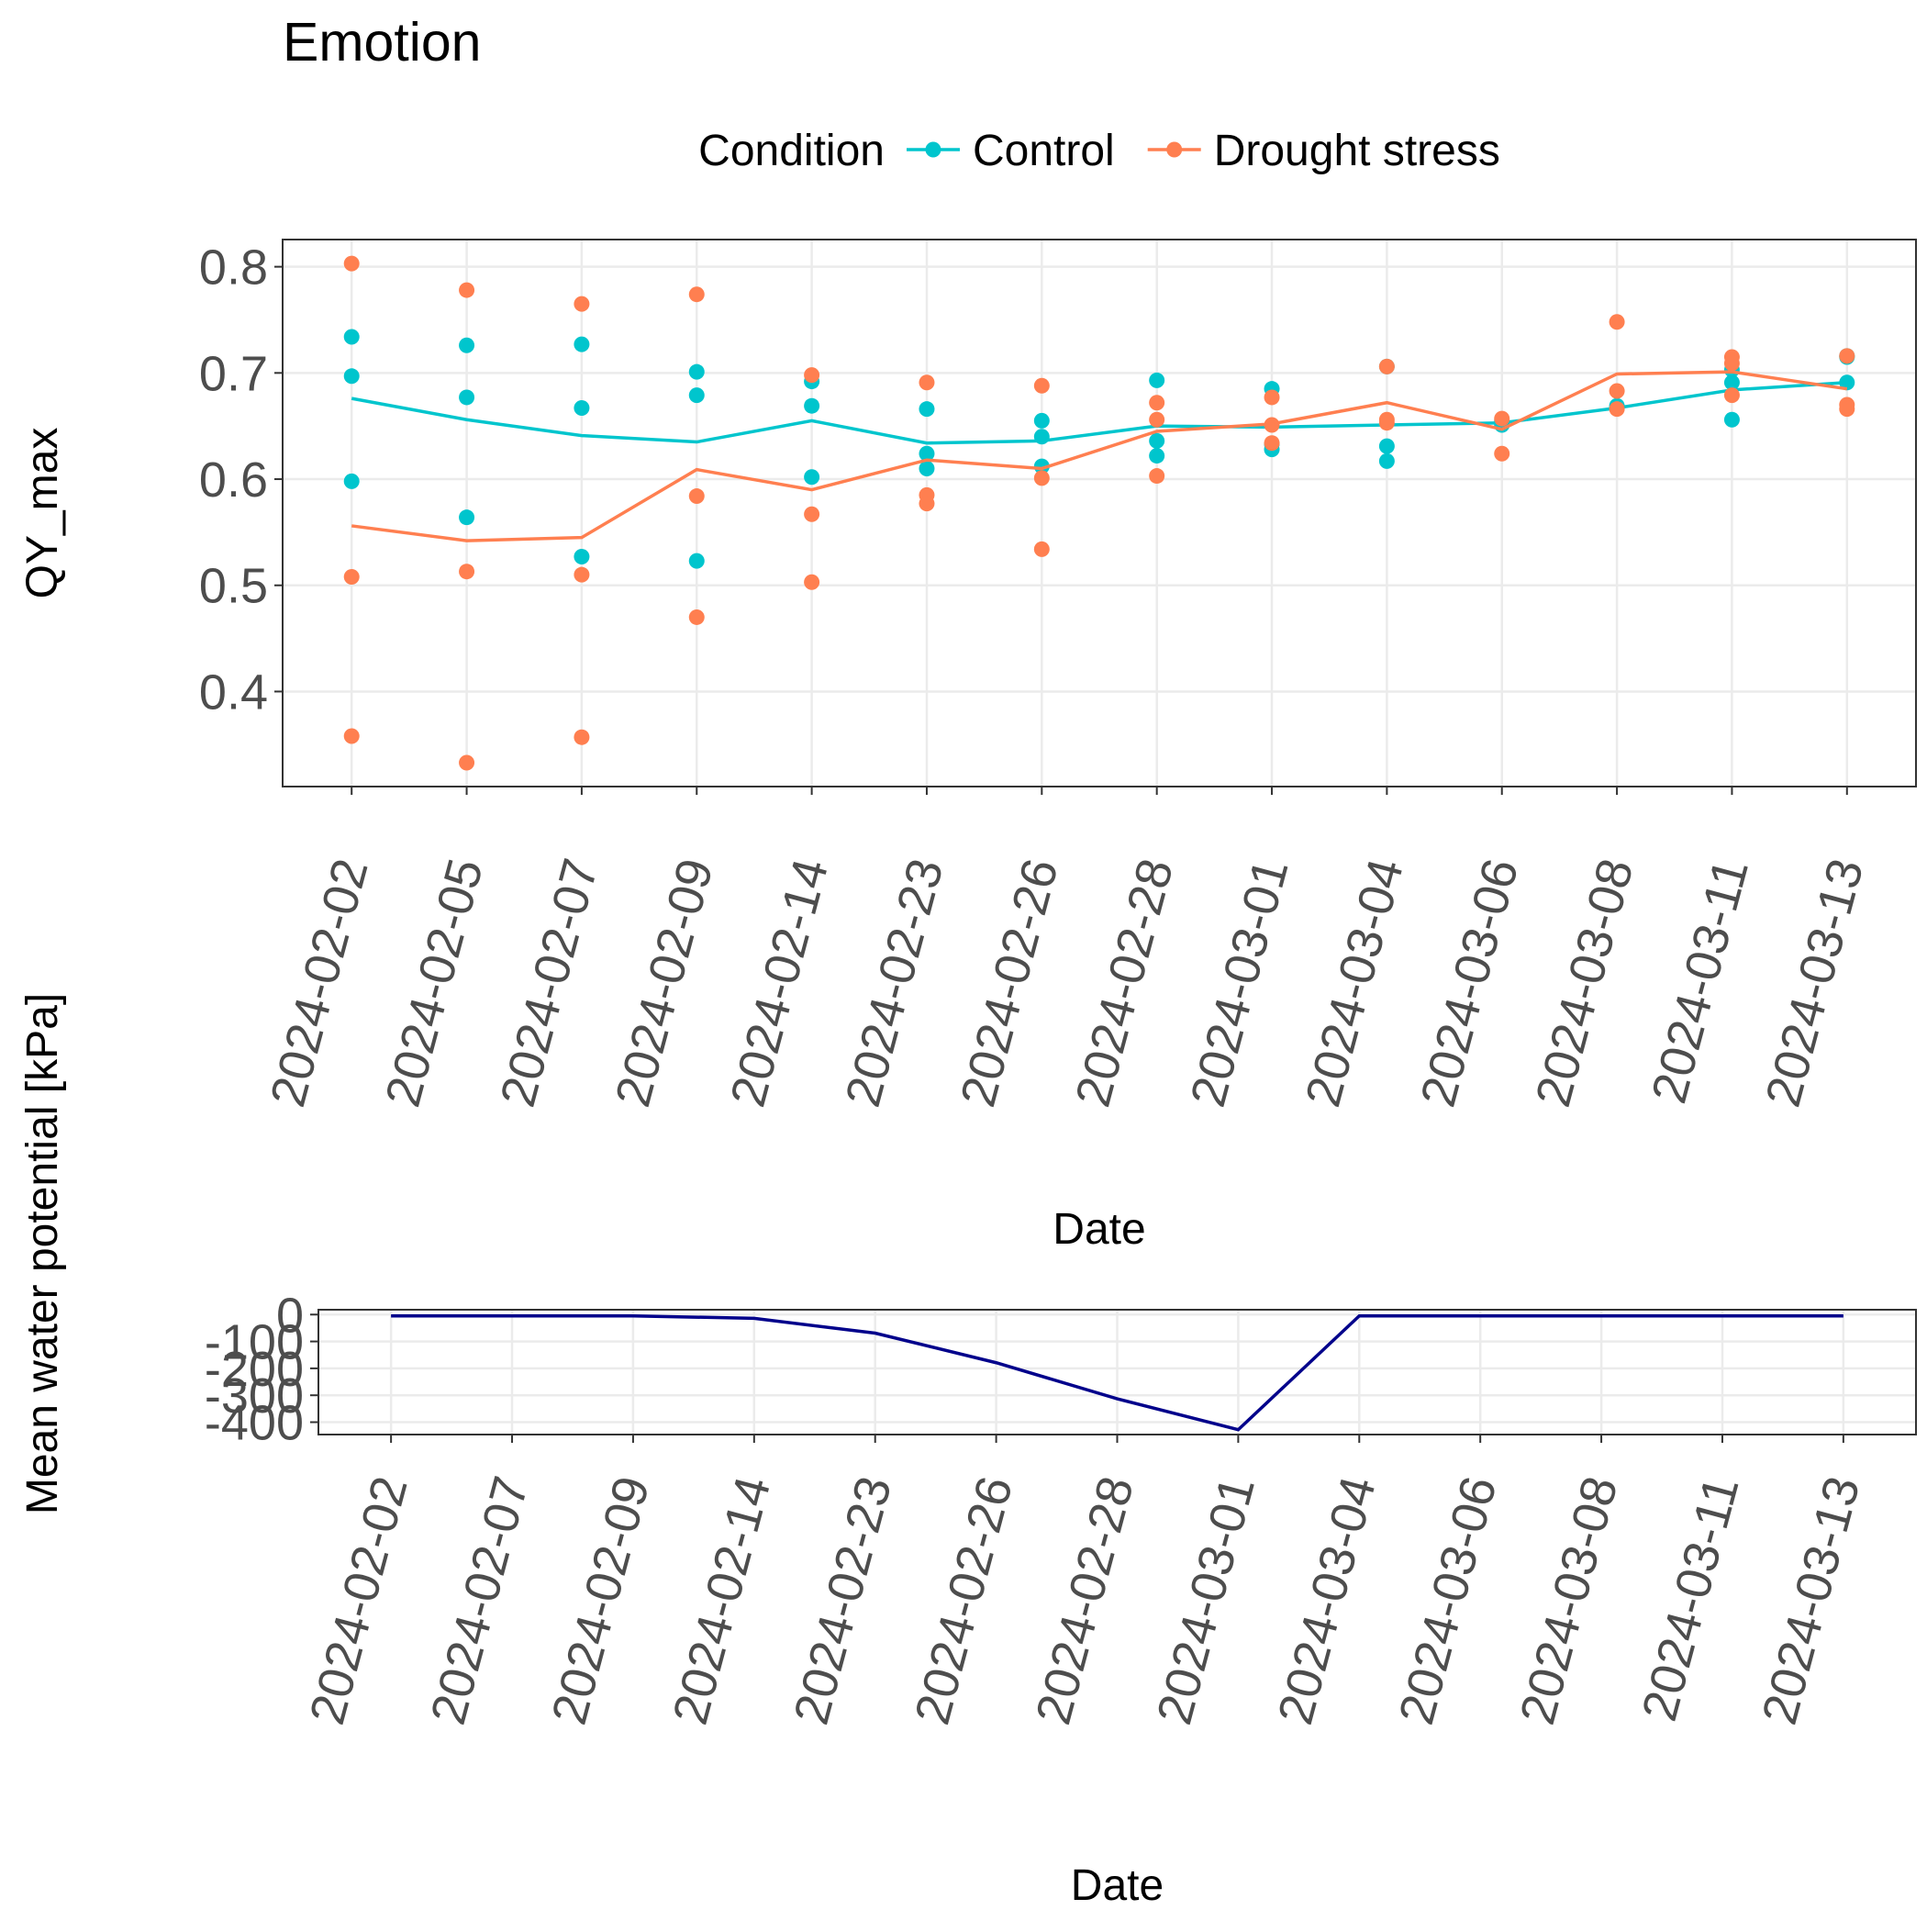 This screenshot has width=1927, height=1932. What do you see at coordinates (1099, 456) in the screenshot?
I see `series-line` at bounding box center [1099, 456].